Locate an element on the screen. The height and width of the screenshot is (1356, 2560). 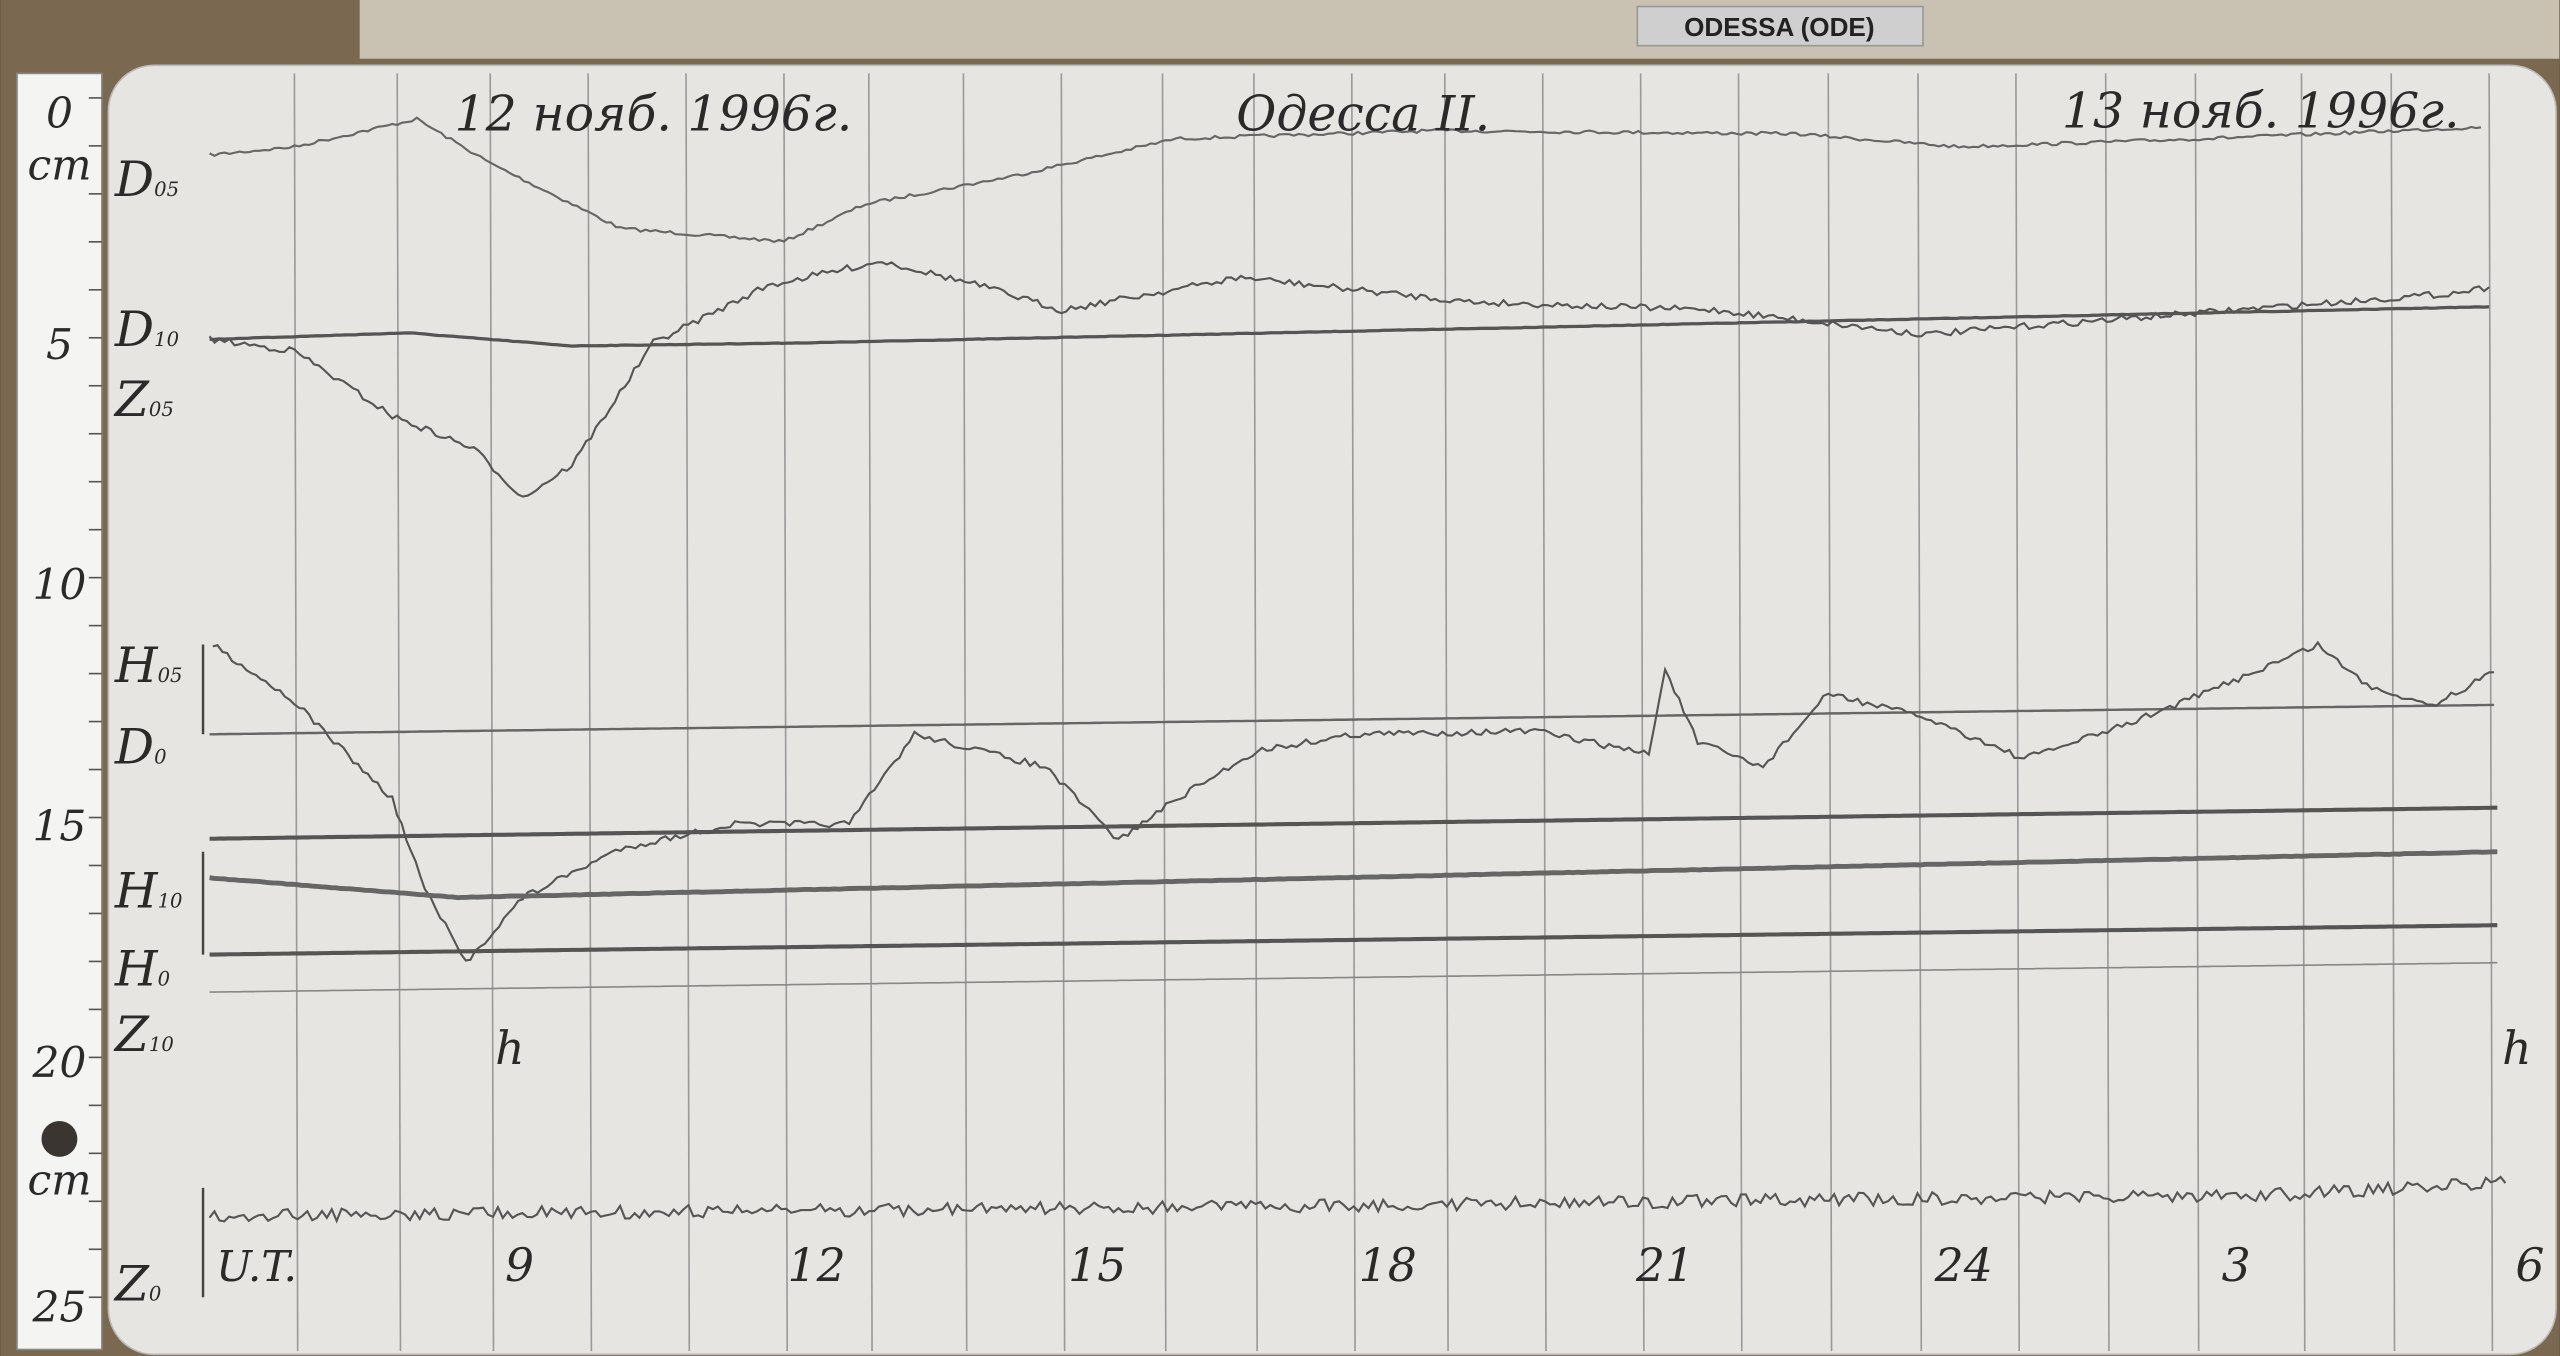
hour-label: 15 is located at coordinates (1097, 1265).